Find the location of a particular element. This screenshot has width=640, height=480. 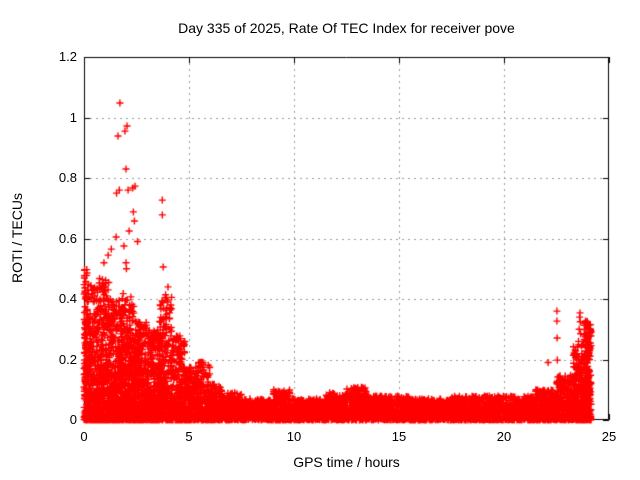

x-tick-label: 0 is located at coordinates (84, 436).